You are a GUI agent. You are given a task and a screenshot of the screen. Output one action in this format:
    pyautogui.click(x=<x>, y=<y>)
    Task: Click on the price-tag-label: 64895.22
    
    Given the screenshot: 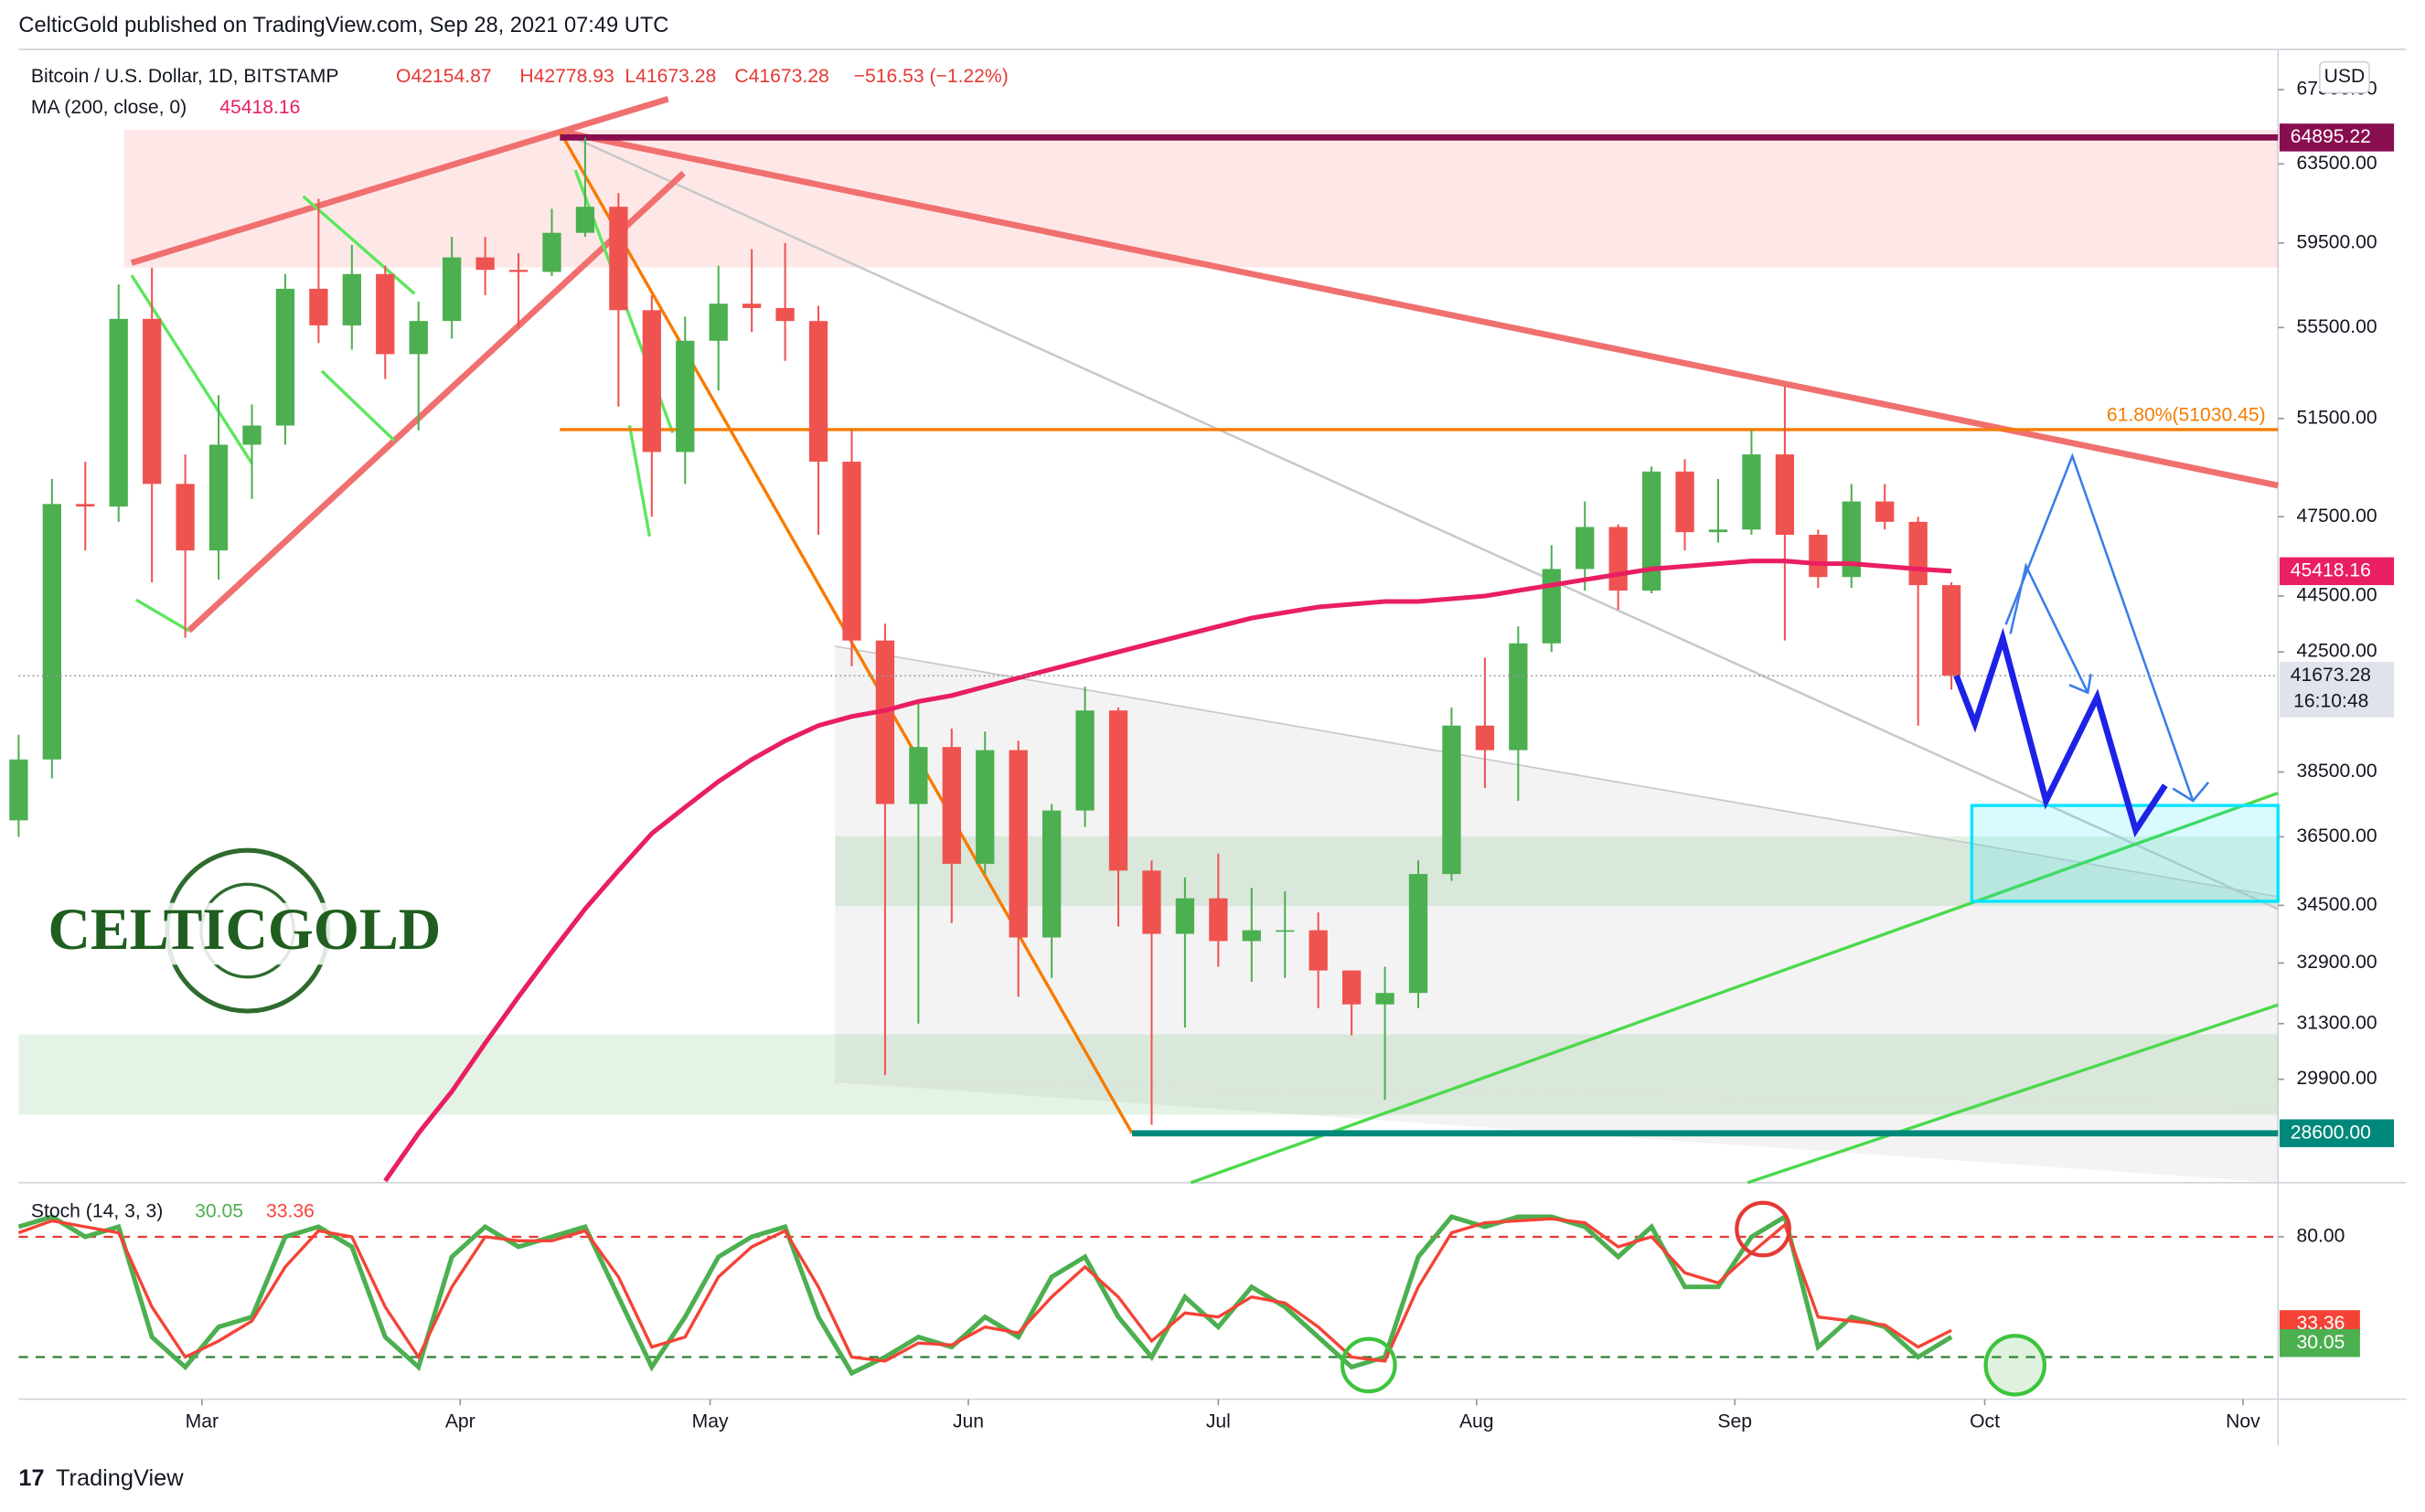 What is the action you would take?
    pyautogui.click(x=2331, y=136)
    